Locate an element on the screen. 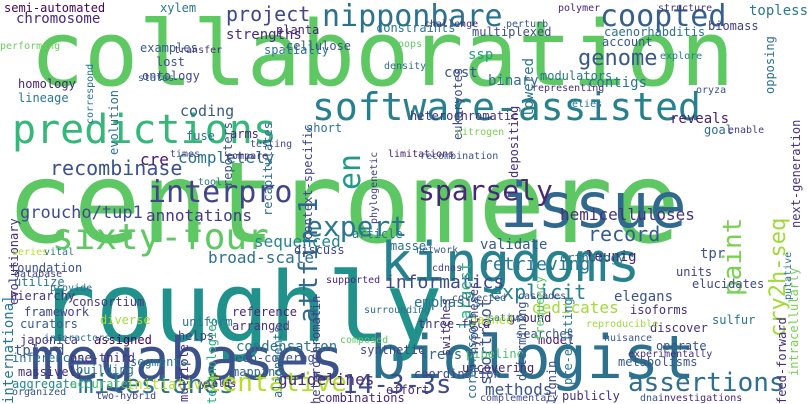 This screenshot has width=808, height=404. word-sequenced: sequenced is located at coordinates (297, 241).